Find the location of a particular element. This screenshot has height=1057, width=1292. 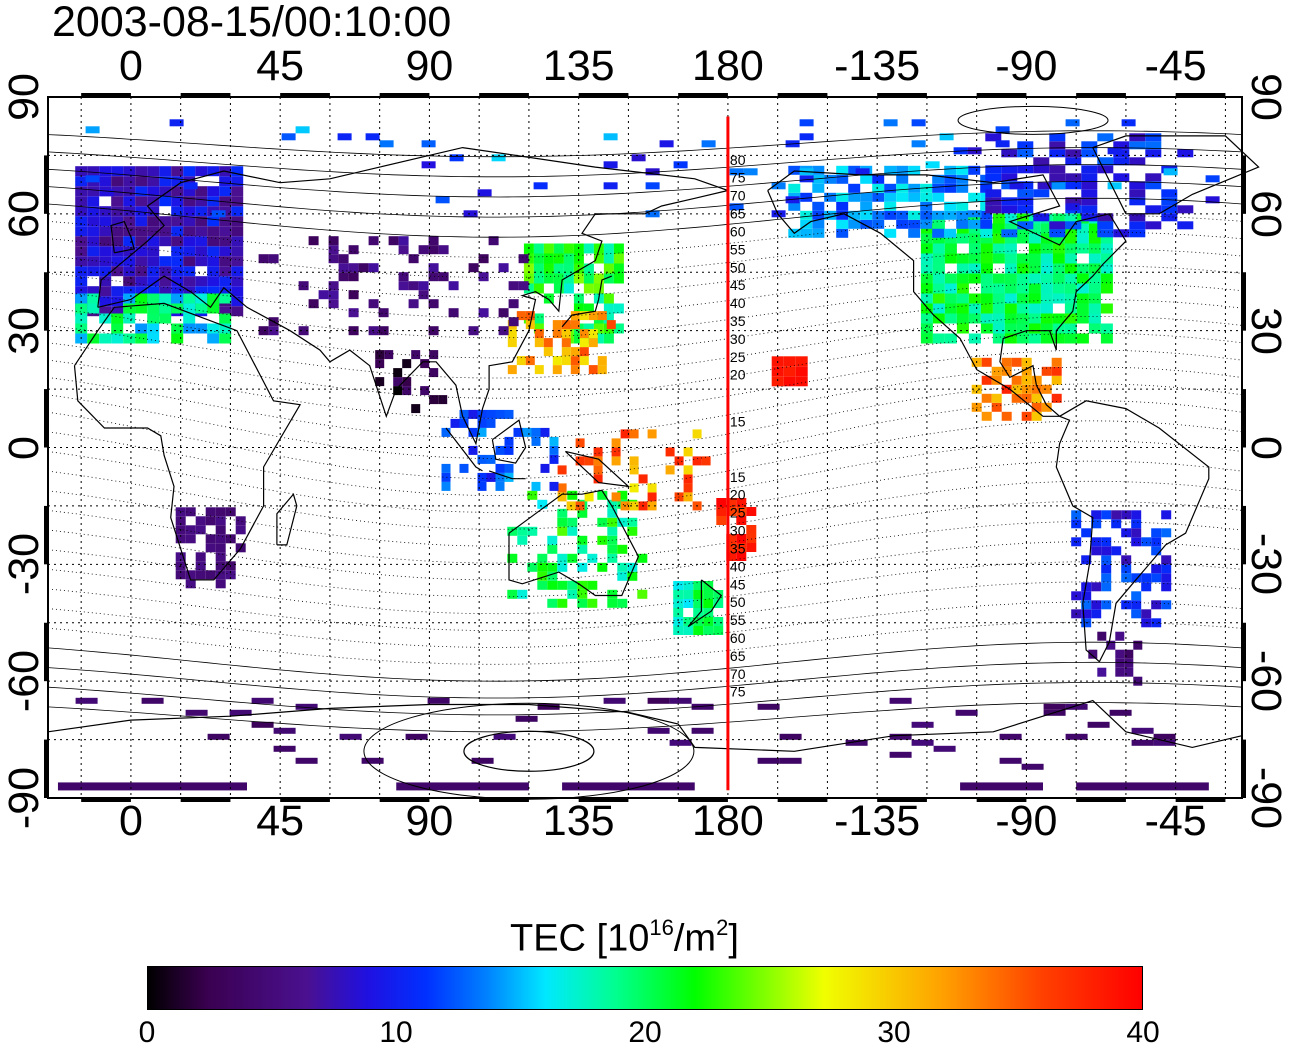

latitude-tick-label: 90 is located at coordinates (24, 97).